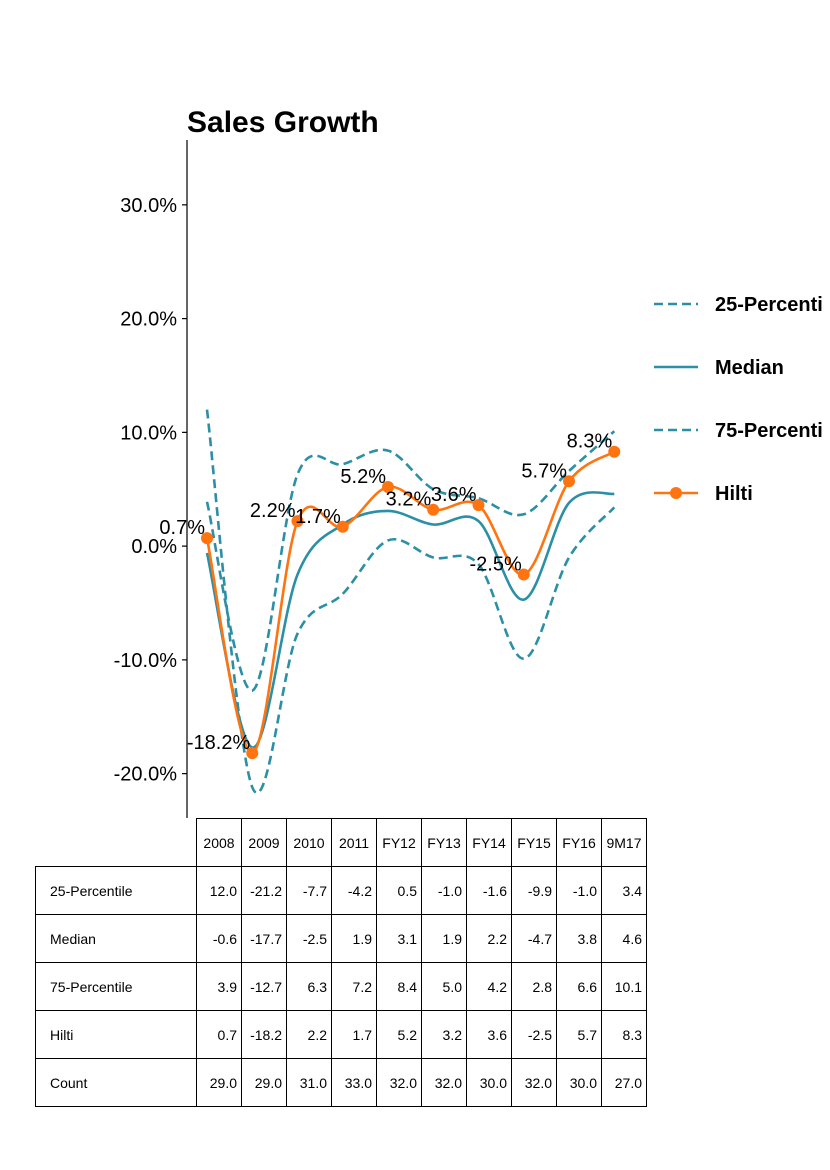 The image size is (830, 1170). Describe the element at coordinates (409, 500) in the screenshot. I see `data-label: 3.2%` at that location.